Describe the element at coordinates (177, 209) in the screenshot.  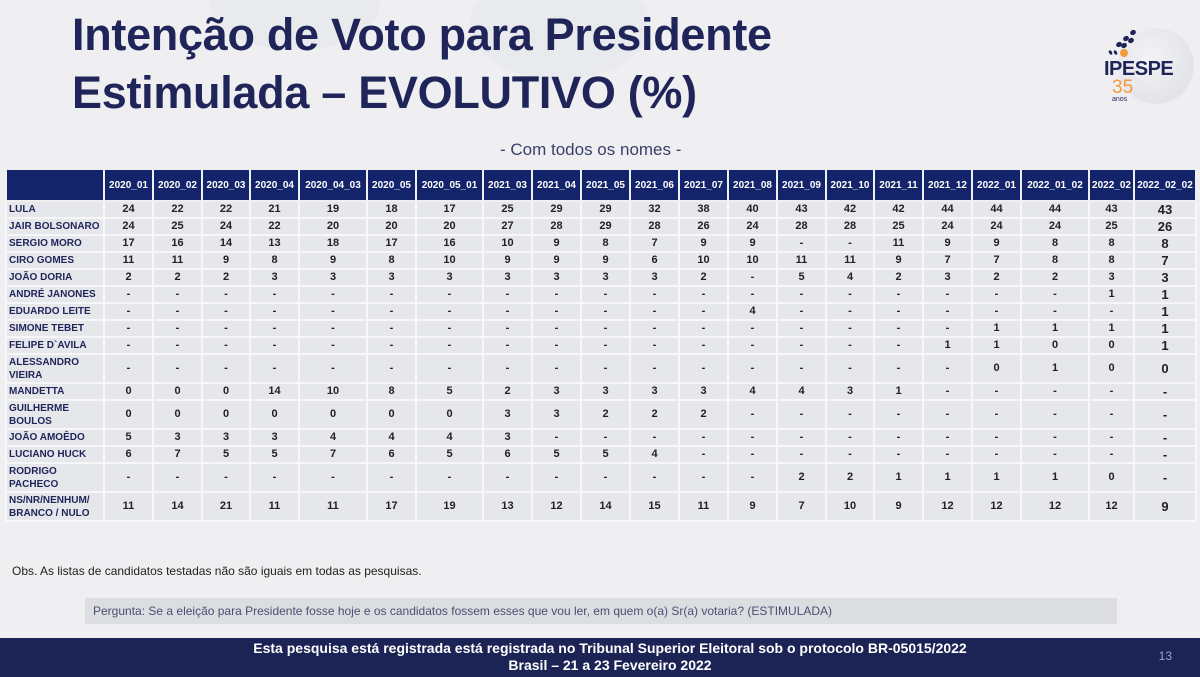
I see `value-cell: 22` at that location.